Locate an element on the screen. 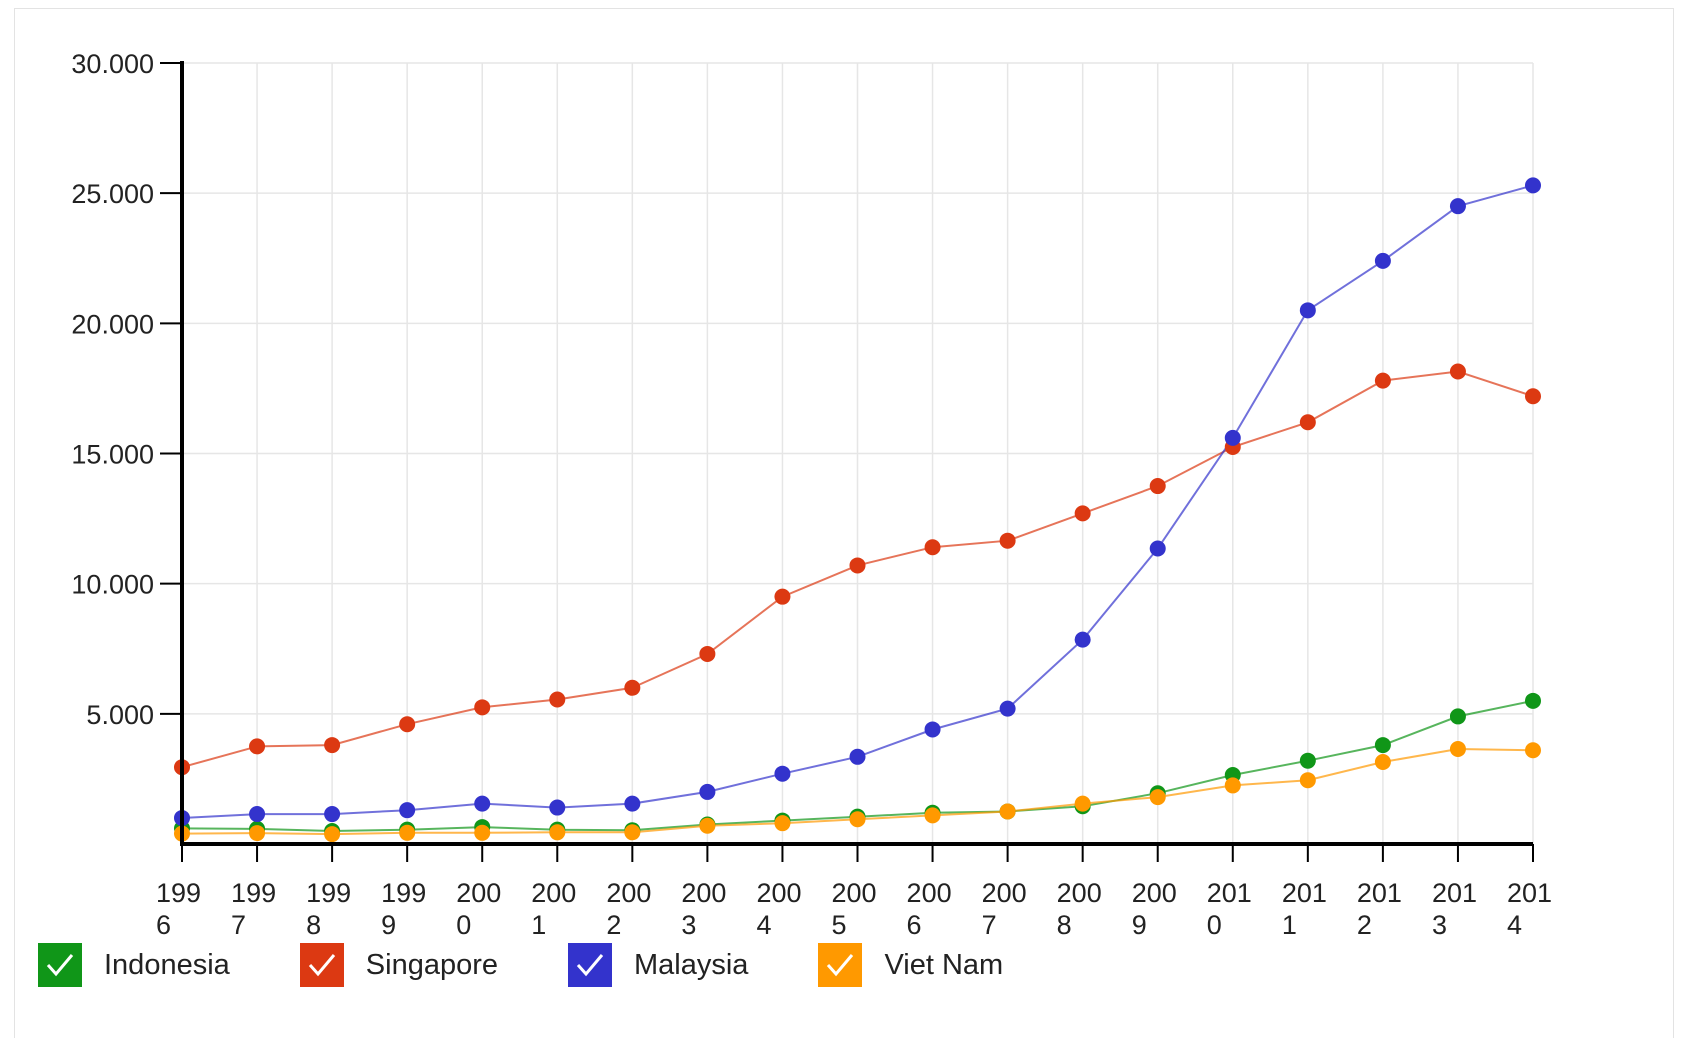  legend-label: Singapore is located at coordinates (431, 964).